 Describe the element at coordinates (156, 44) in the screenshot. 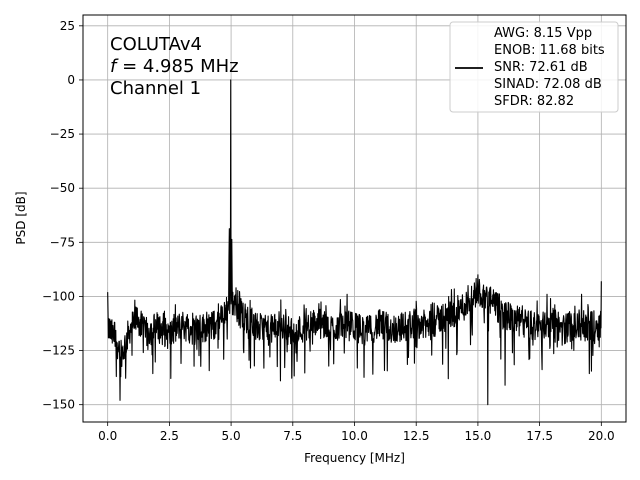

I see `annotation-title: COLUTAv4` at that location.